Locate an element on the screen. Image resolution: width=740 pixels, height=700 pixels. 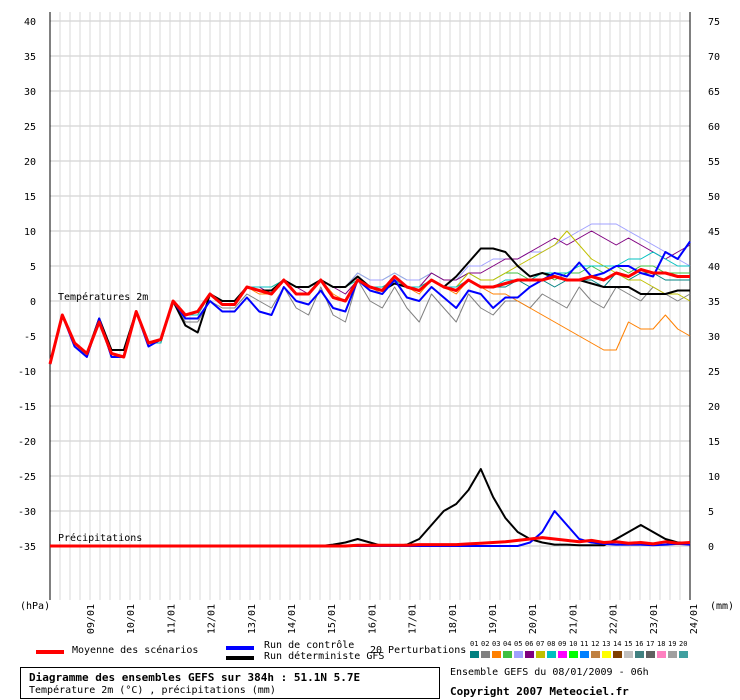
left-tick-label: 20 is located at coordinates (30, 162).